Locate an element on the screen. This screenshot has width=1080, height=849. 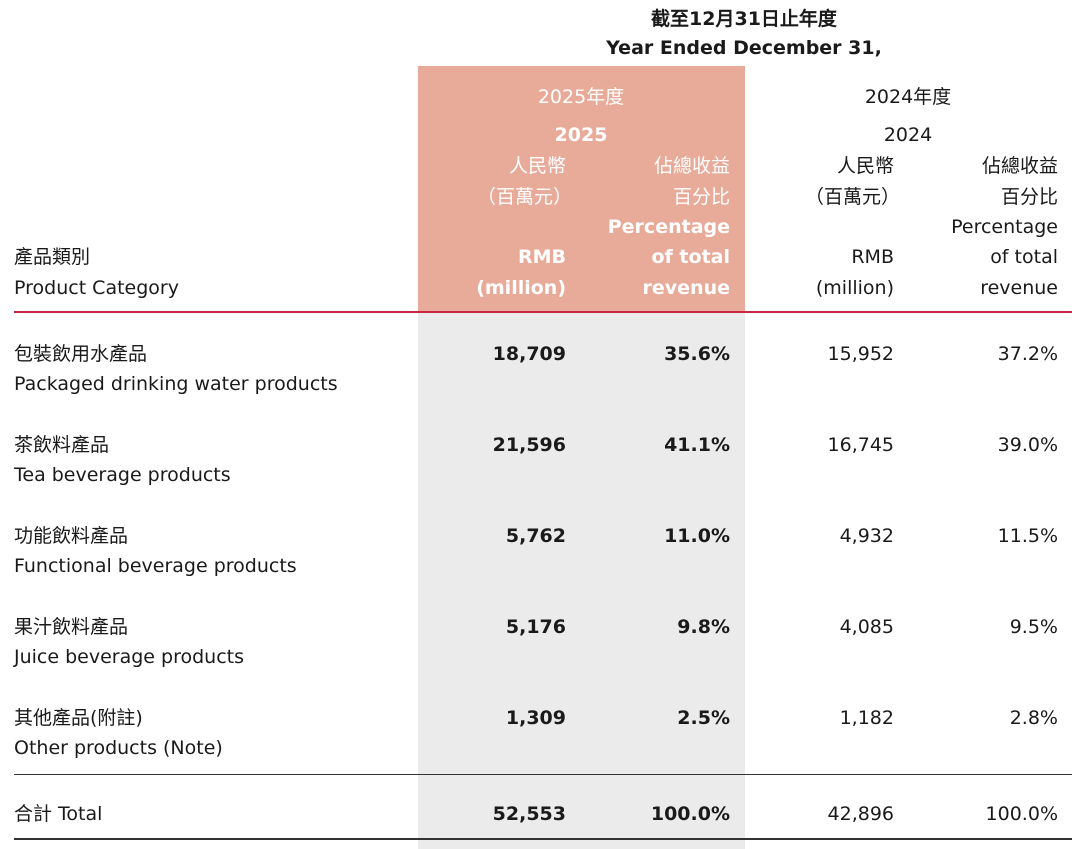
pct-2024-en2: of total is located at coordinates (1024, 257).